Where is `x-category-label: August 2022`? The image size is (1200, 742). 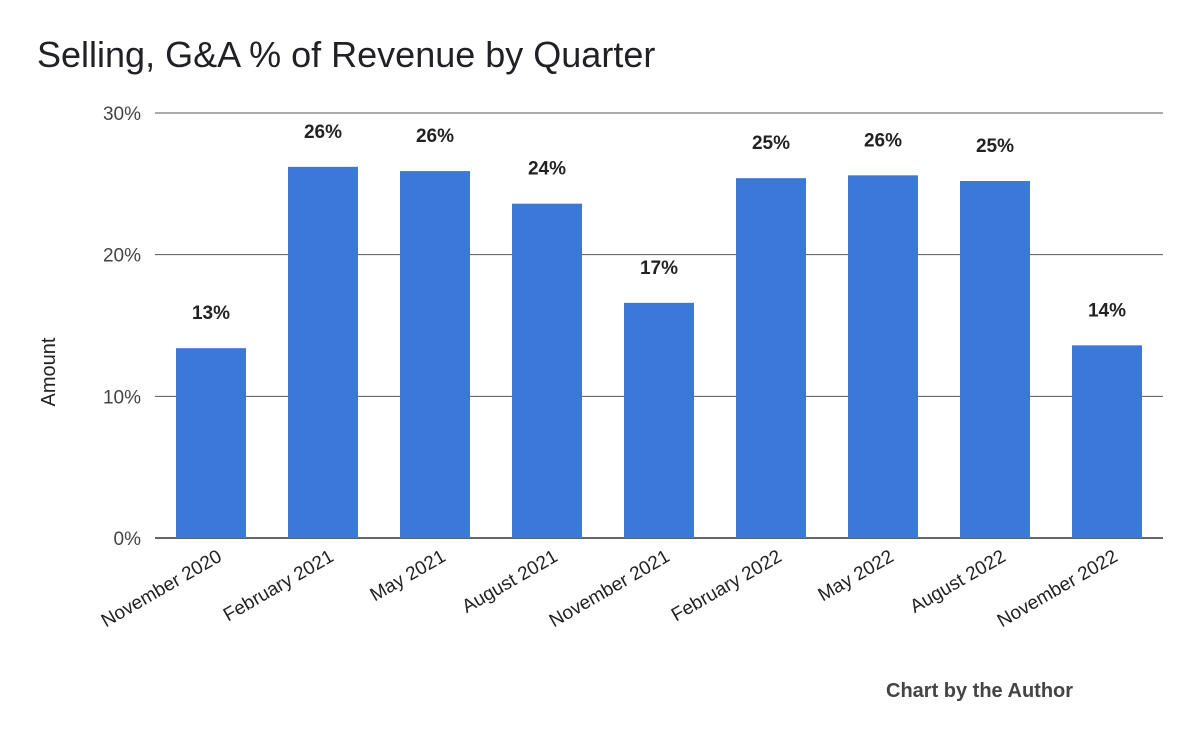 x-category-label: August 2022 is located at coordinates (958, 582).